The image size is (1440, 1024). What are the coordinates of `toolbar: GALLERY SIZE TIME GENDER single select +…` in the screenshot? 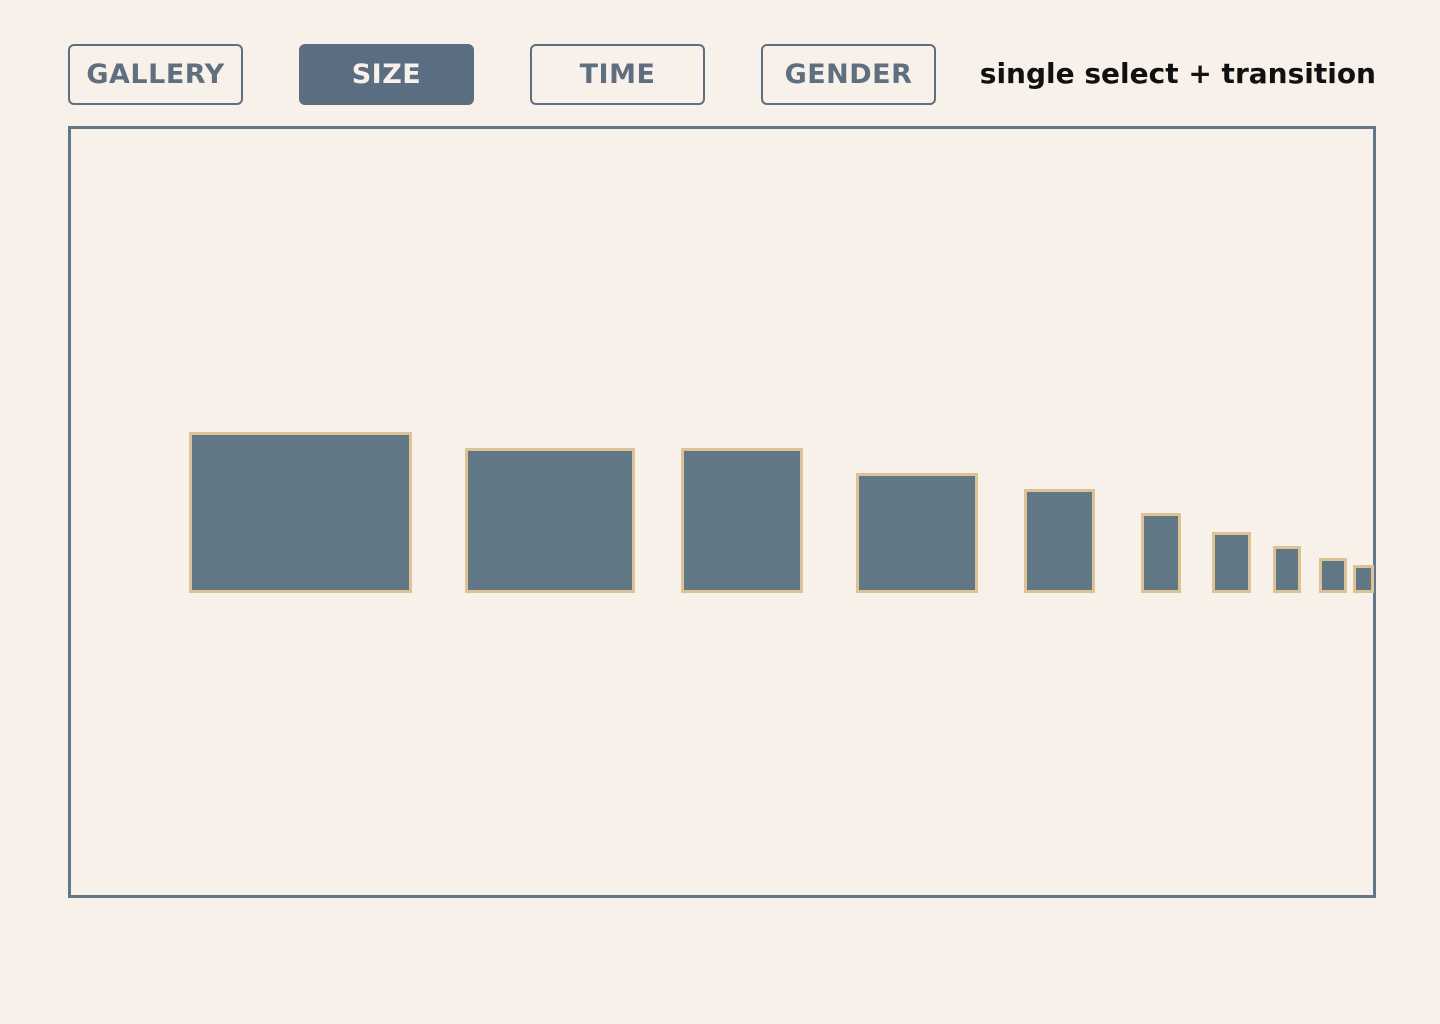 It's located at (720, 60).